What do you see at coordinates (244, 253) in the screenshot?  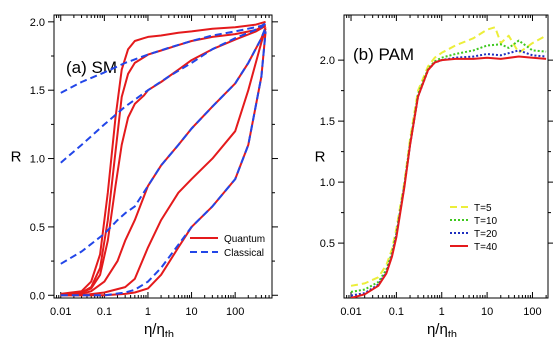 I see `legend-label: Classical` at bounding box center [244, 253].